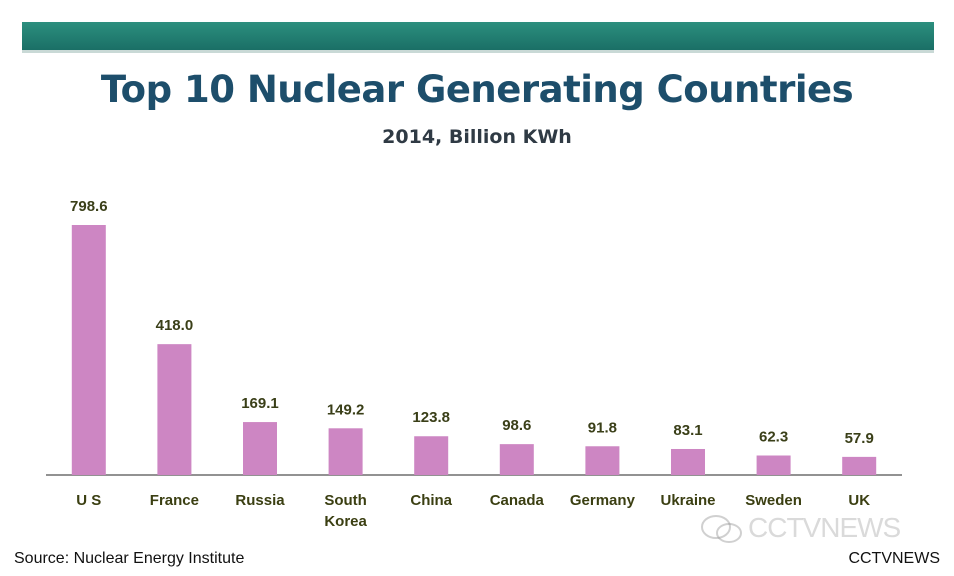 Image resolution: width=954 pixels, height=576 pixels. What do you see at coordinates (431, 417) in the screenshot?
I see `value-label: 123.8` at bounding box center [431, 417].